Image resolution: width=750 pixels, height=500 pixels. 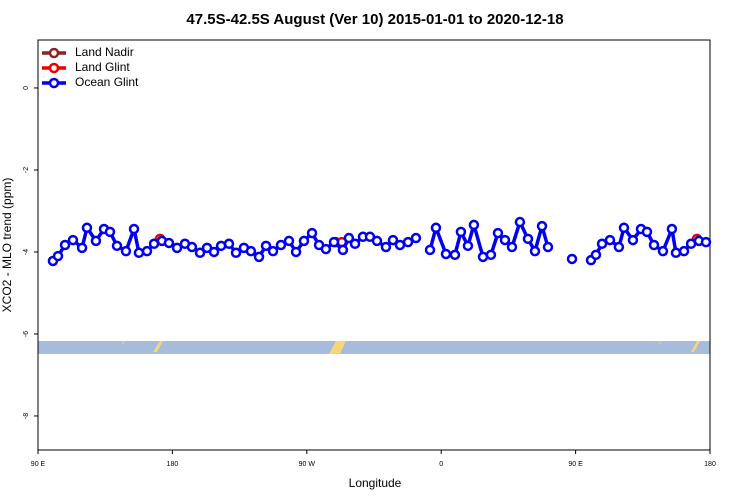 What do you see at coordinates (102, 67) in the screenshot?
I see `legend-label: Land Glint` at bounding box center [102, 67].